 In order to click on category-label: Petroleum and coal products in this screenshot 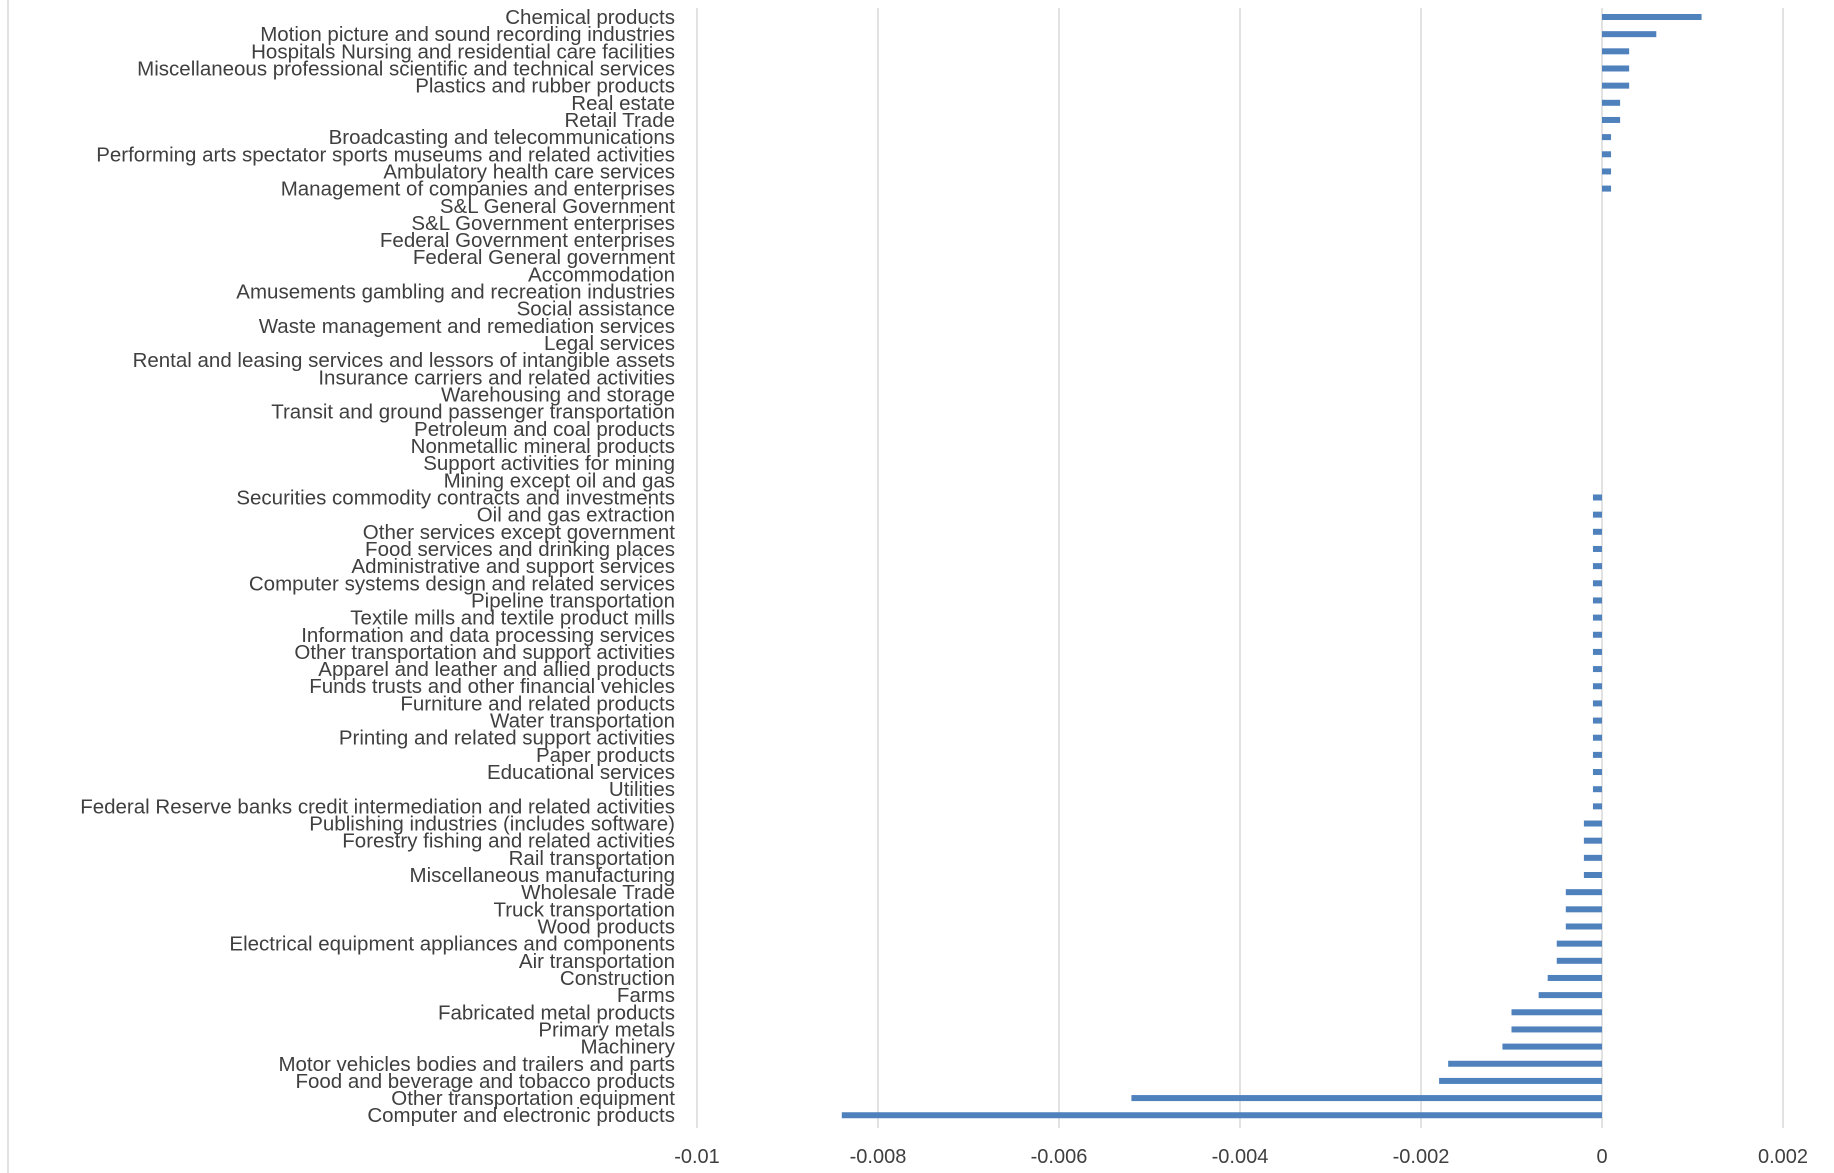, I will do `click(544, 429)`.